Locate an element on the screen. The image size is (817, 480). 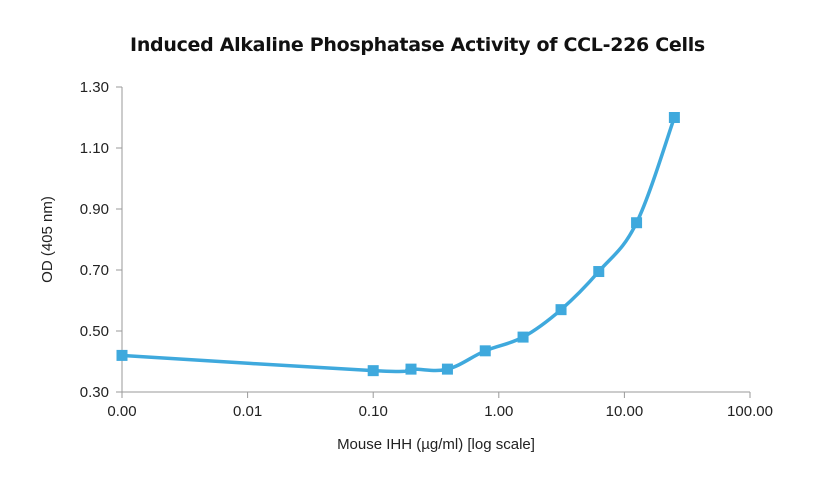
x-tick-label: 0.01 is located at coordinates (247, 411).